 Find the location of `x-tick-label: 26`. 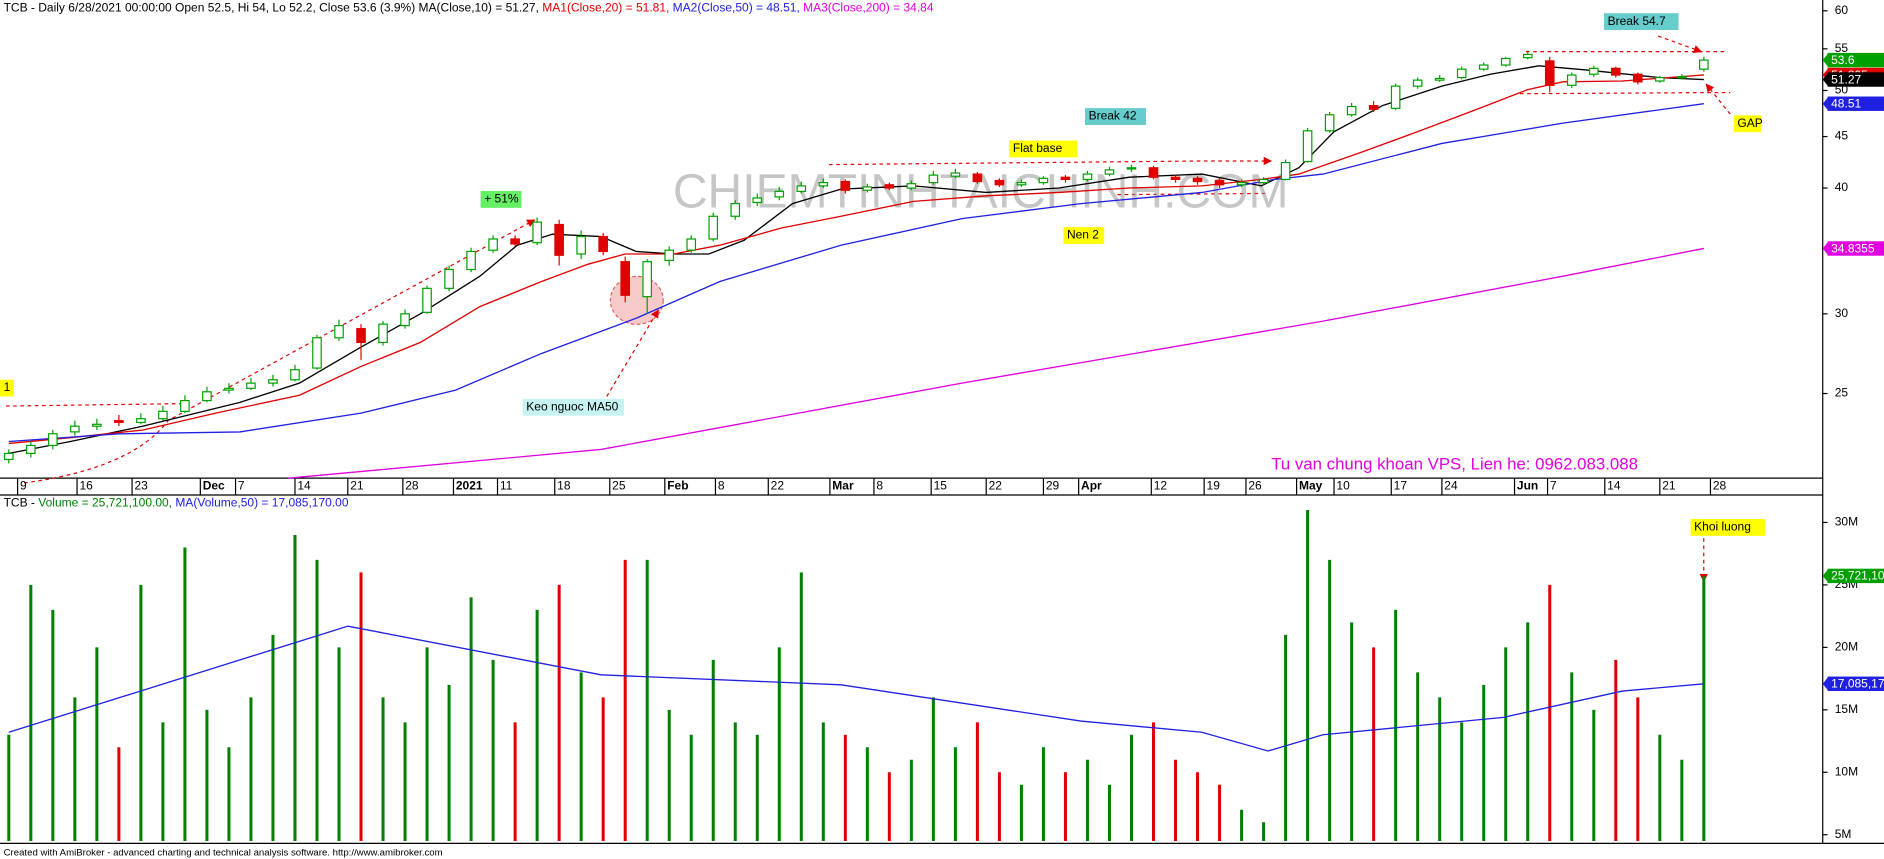

x-tick-label: 26 is located at coordinates (1255, 486).